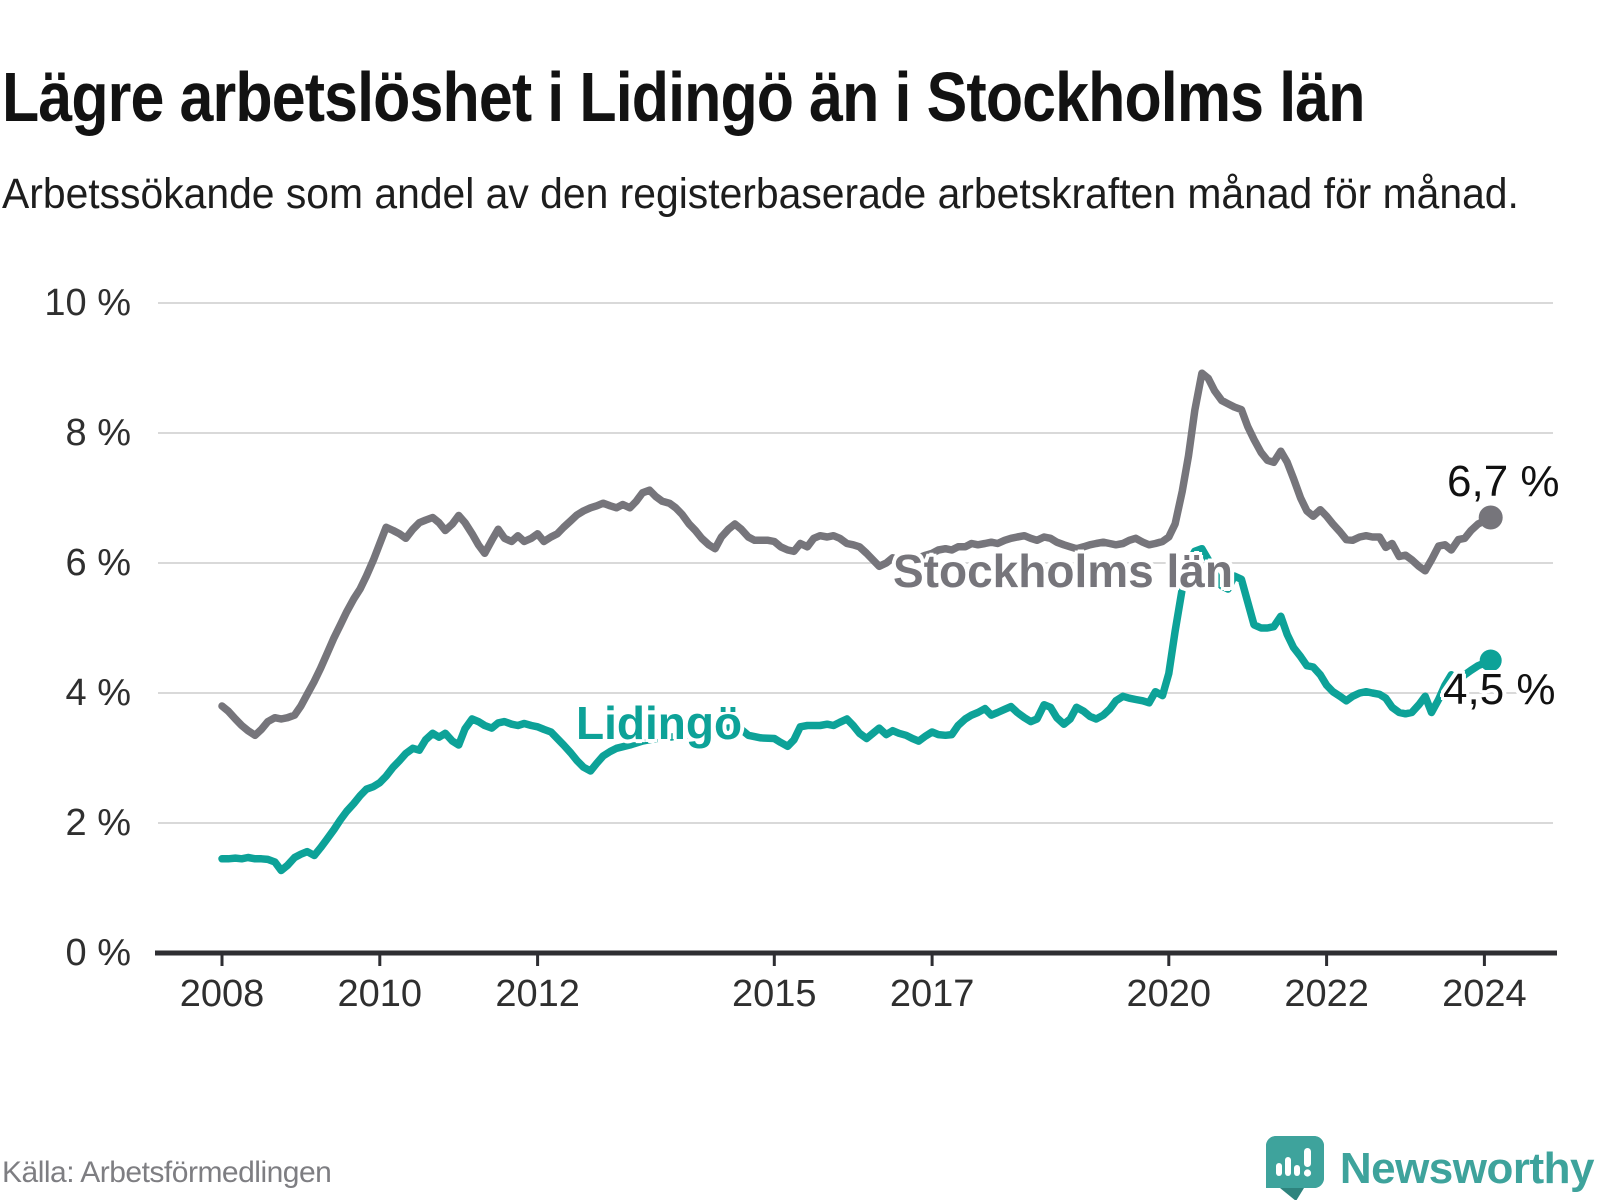  I want to click on x-tick-label-2017: 2017, so click(932, 994).